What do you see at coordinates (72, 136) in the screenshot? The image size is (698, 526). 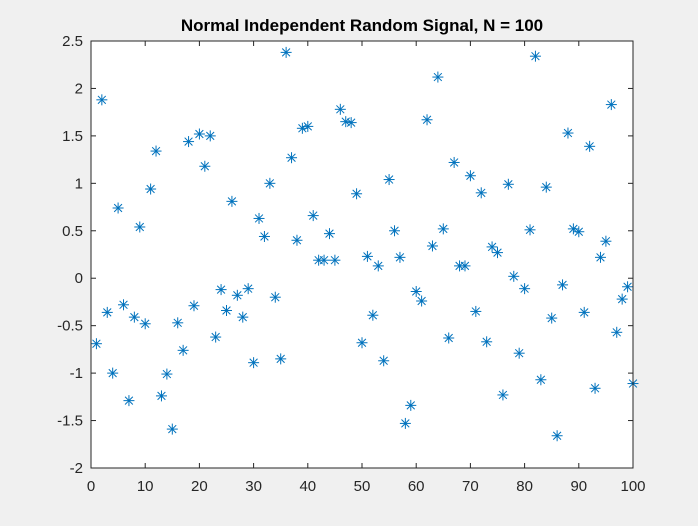 I see `y-tick-label: 1.5` at bounding box center [72, 136].